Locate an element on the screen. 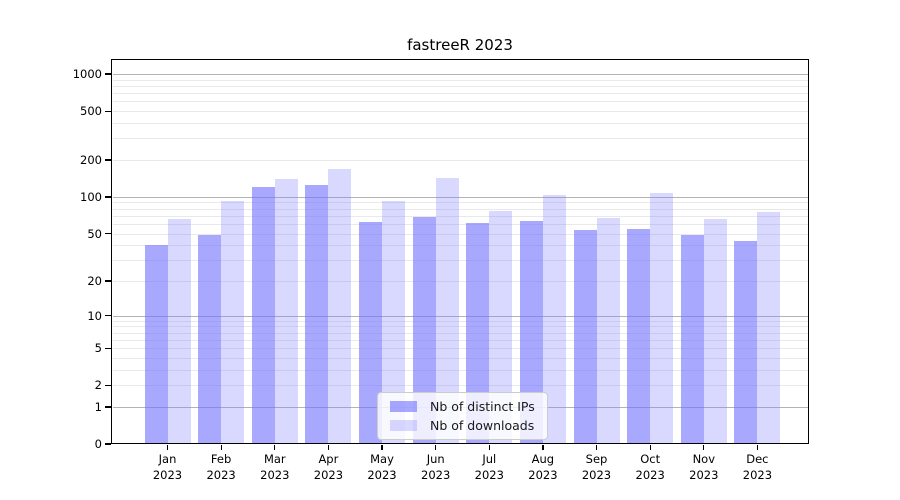 The height and width of the screenshot is (500, 900). bar-ips-aug is located at coordinates (531, 332).